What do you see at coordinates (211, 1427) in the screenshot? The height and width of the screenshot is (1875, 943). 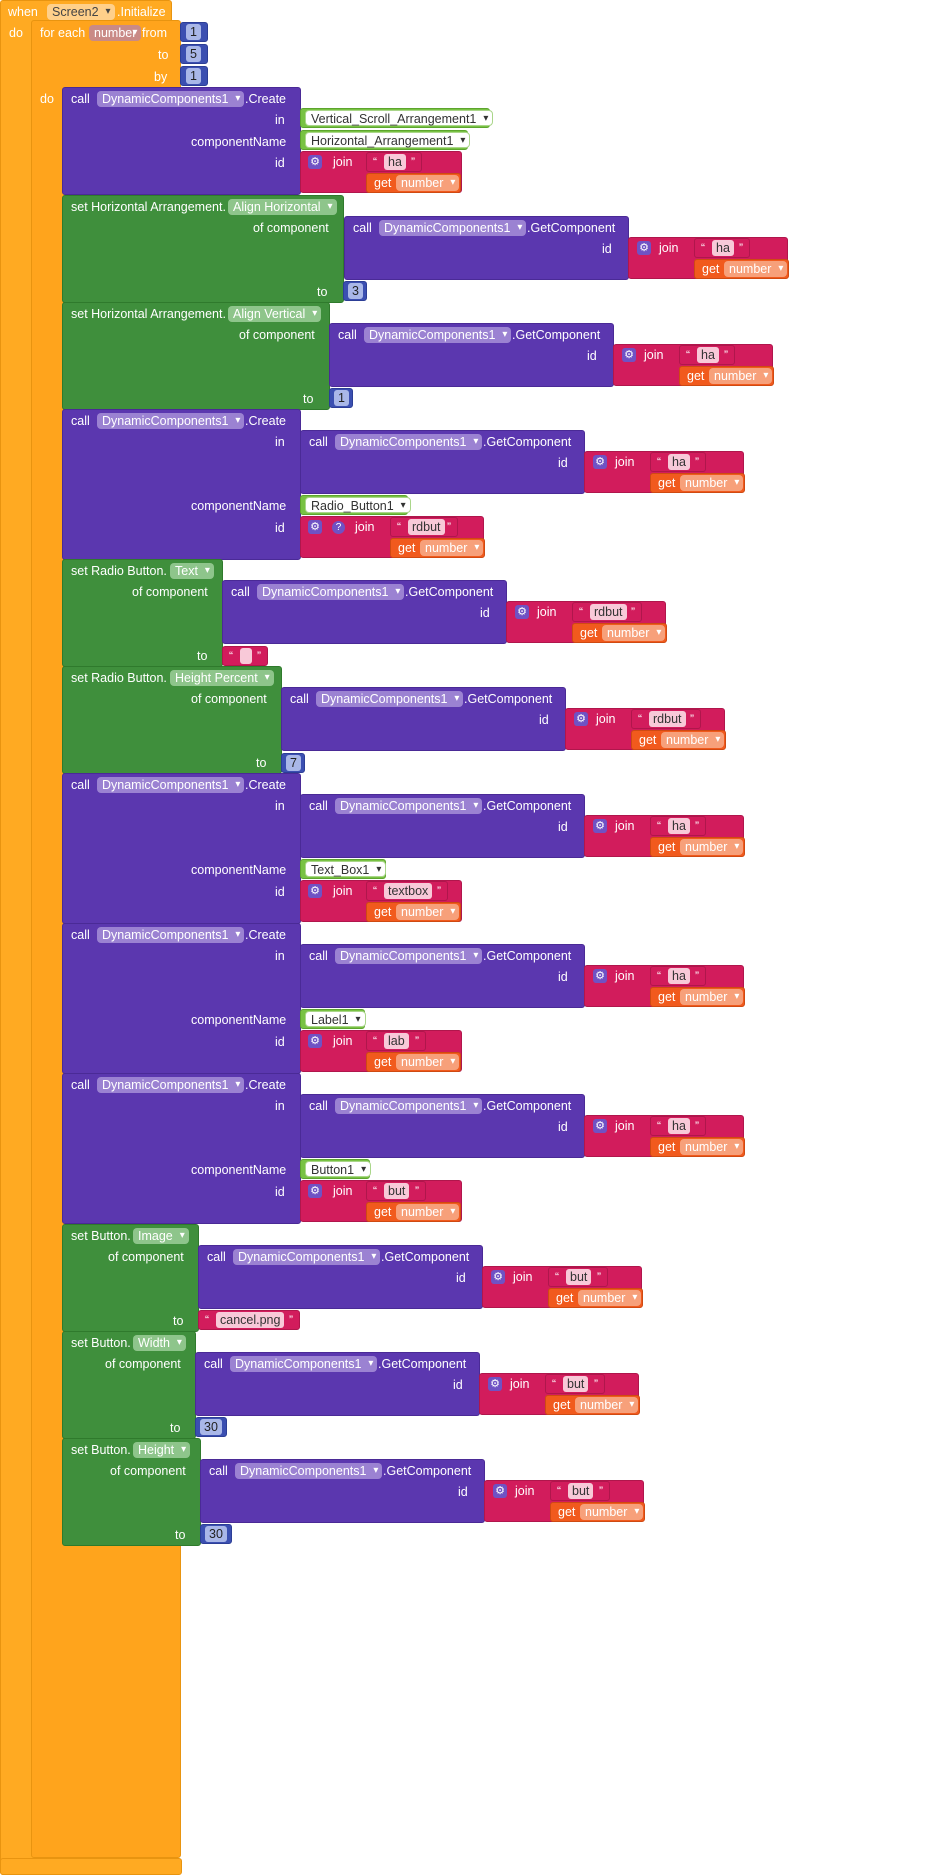 I see `number-block: 30` at bounding box center [211, 1427].